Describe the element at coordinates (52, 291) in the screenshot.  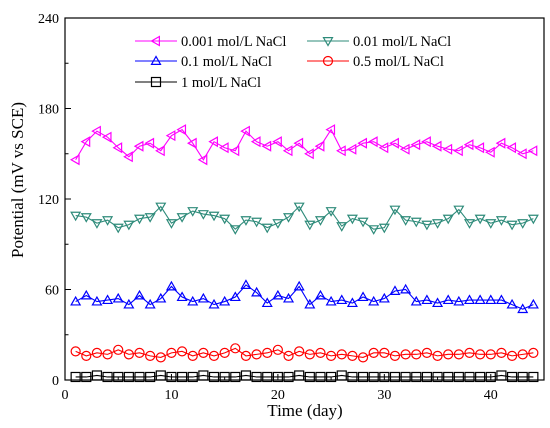
I see `y-tick-label: 60` at that location.